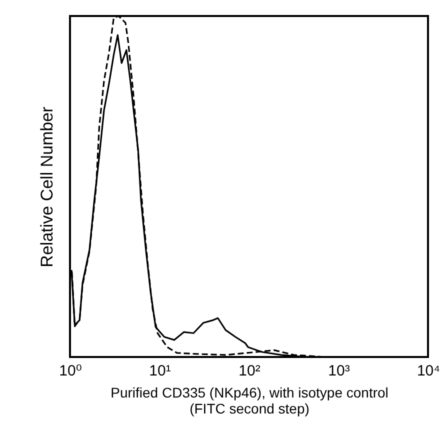 The width and height of the screenshot is (444, 438). I want to click on y-axis-title: Relative Cell Number, so click(47, 187).